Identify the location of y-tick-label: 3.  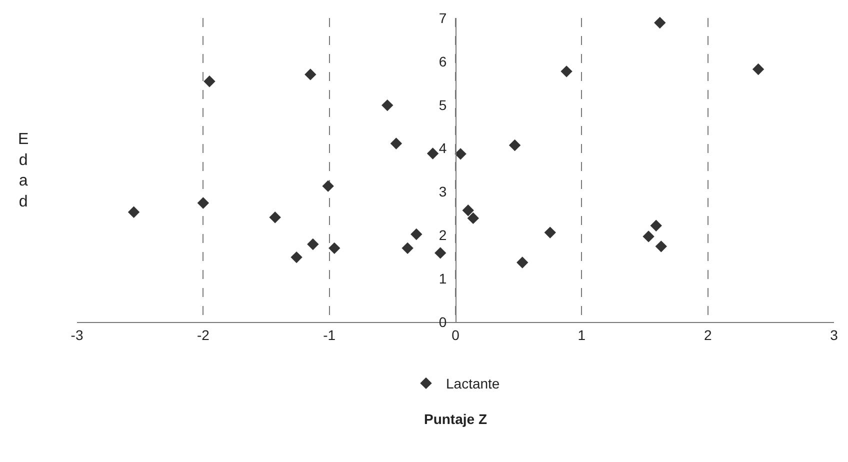
(442, 192).